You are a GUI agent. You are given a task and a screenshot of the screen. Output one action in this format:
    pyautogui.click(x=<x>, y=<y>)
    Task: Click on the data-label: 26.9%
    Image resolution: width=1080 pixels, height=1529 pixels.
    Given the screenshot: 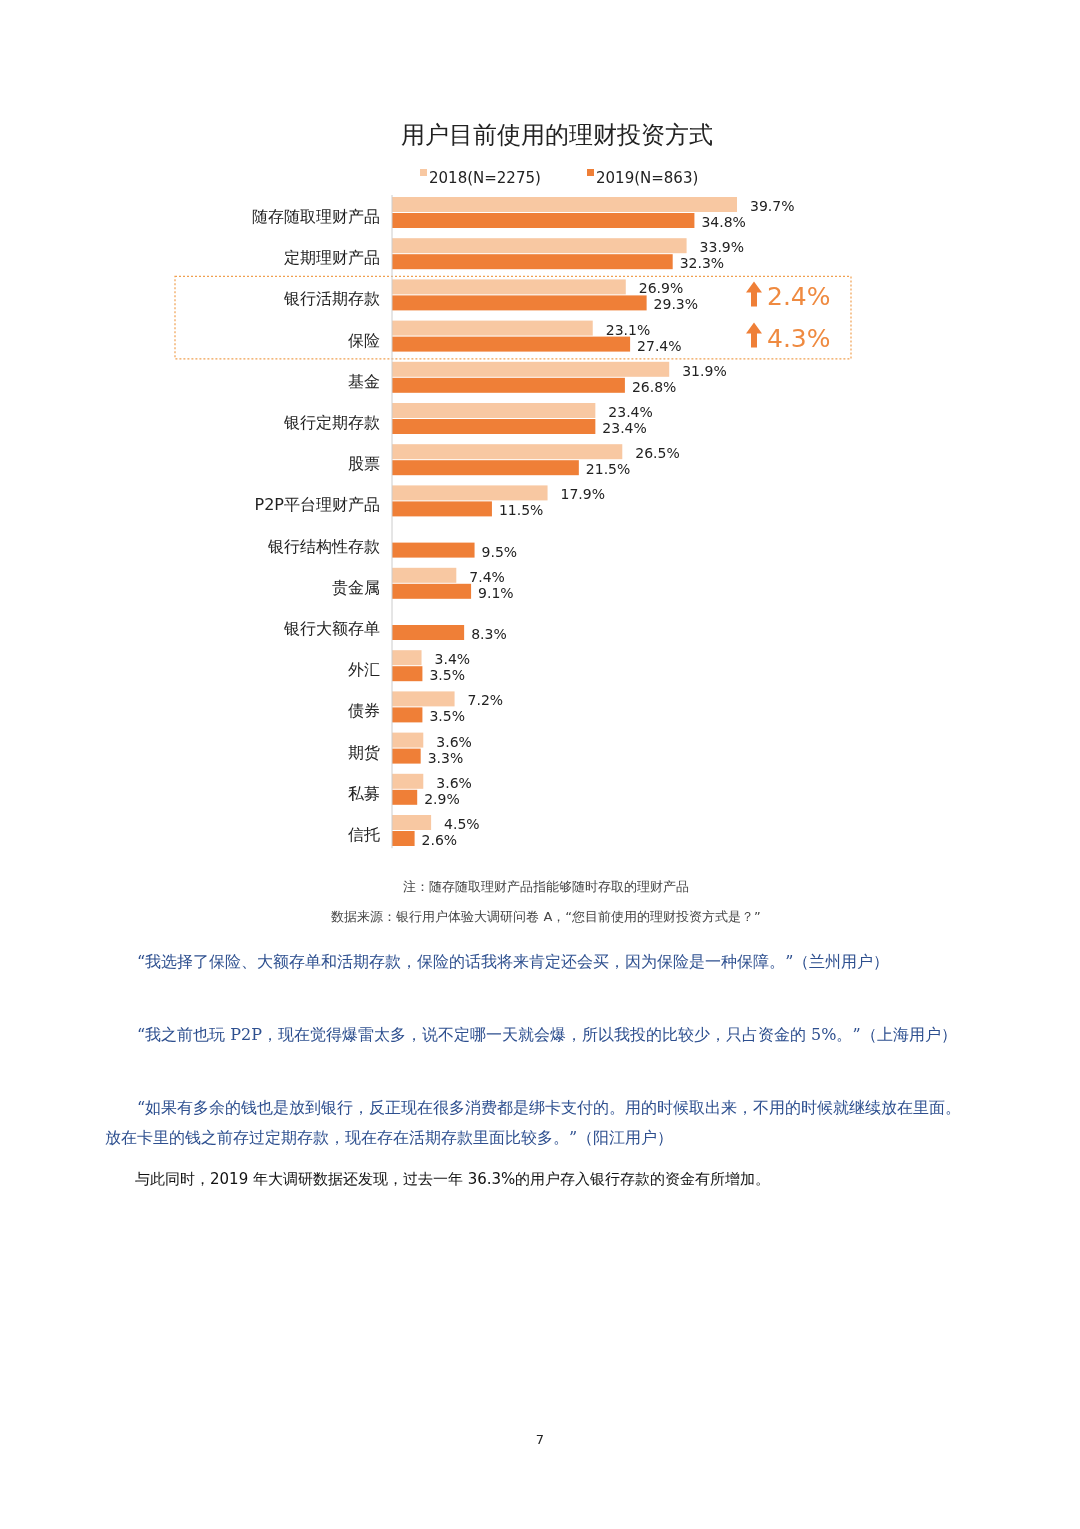 What is the action you would take?
    pyautogui.click(x=661, y=288)
    